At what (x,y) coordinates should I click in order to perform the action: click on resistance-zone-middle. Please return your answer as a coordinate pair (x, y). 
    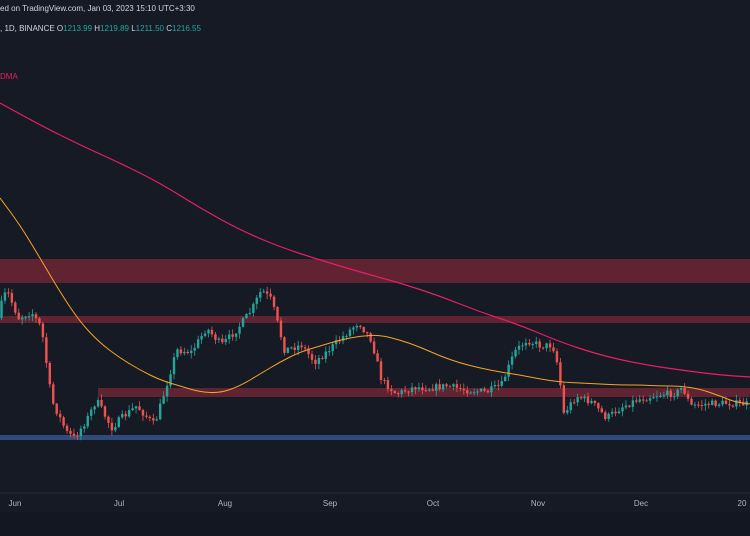
    Looking at the image, I should click on (375, 319).